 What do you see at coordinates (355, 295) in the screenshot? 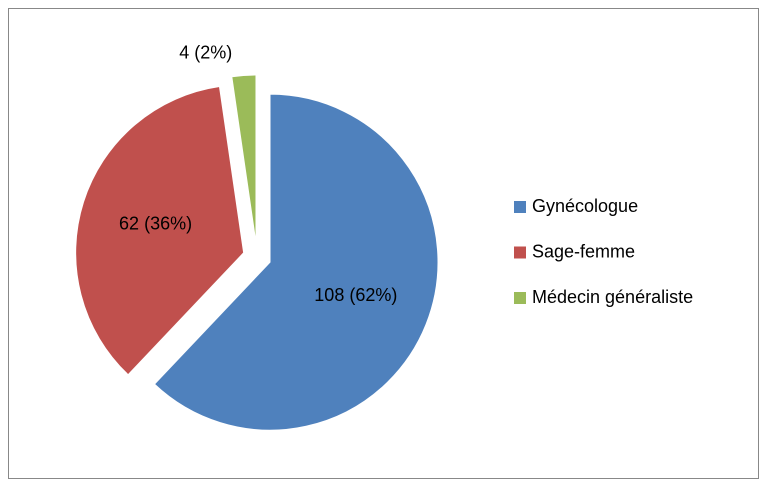
I see `data-label: 108 (62%)` at bounding box center [355, 295].